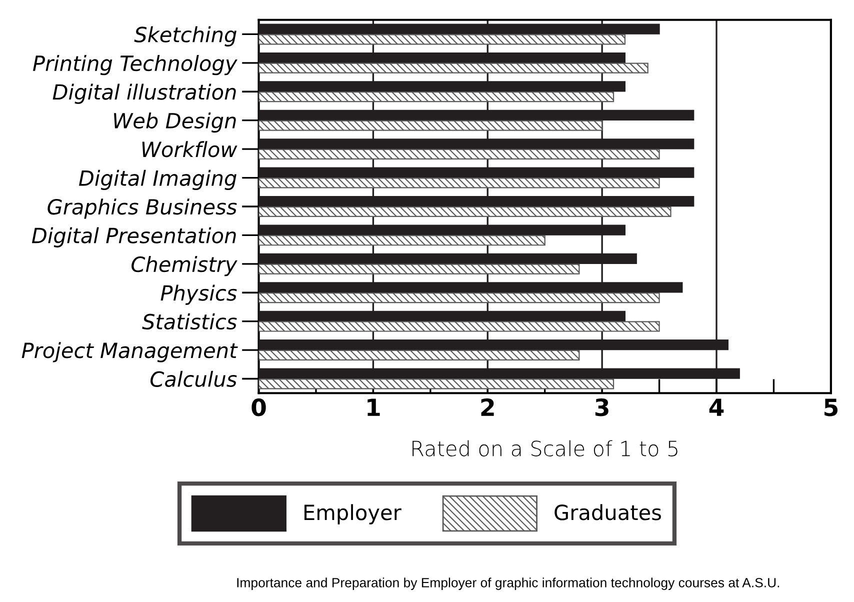 This screenshot has height=602, width=854. I want to click on x-tick-label: 0, so click(259, 407).